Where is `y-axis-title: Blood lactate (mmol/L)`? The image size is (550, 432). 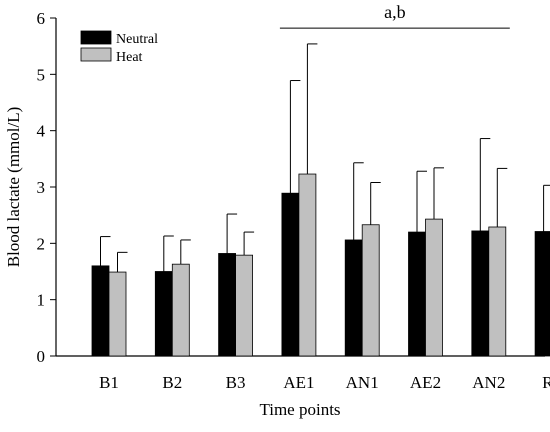
y-axis-title: Blood lactate (mmol/L) is located at coordinates (13, 187).